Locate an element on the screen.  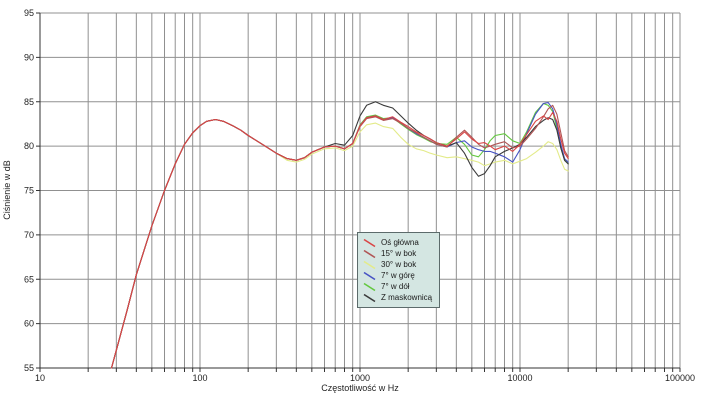
legend-item-15-w-bok: 15° w bok is located at coordinates (397, 253).